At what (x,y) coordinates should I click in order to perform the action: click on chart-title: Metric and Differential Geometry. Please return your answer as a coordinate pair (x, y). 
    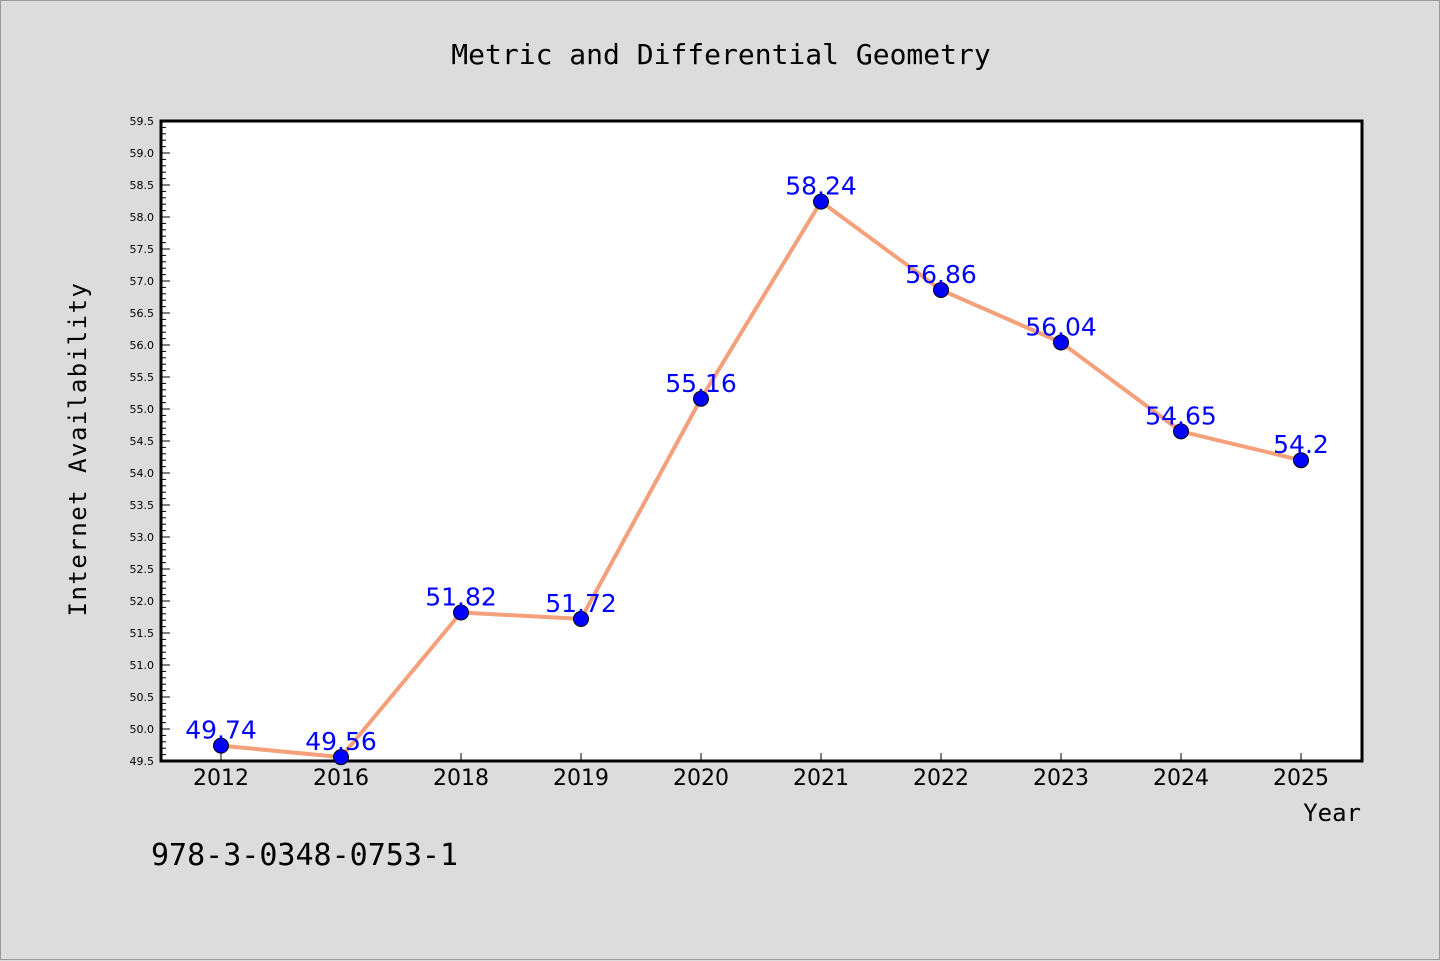
    Looking at the image, I should click on (720, 54).